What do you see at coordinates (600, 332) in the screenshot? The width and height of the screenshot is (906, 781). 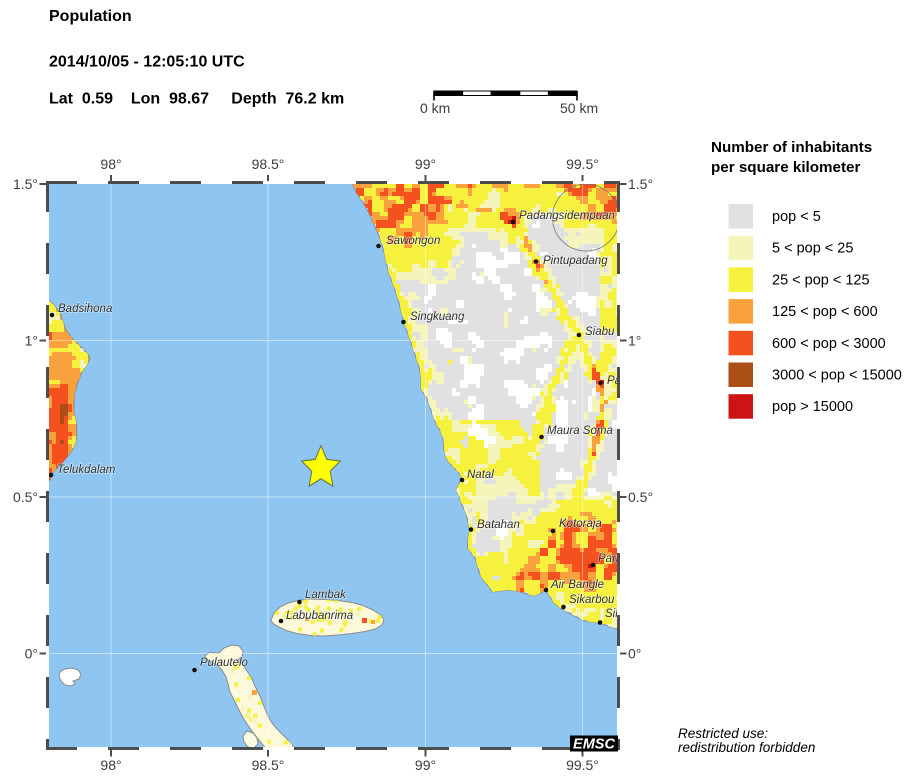 I see `svg-text: Siabu` at bounding box center [600, 332].